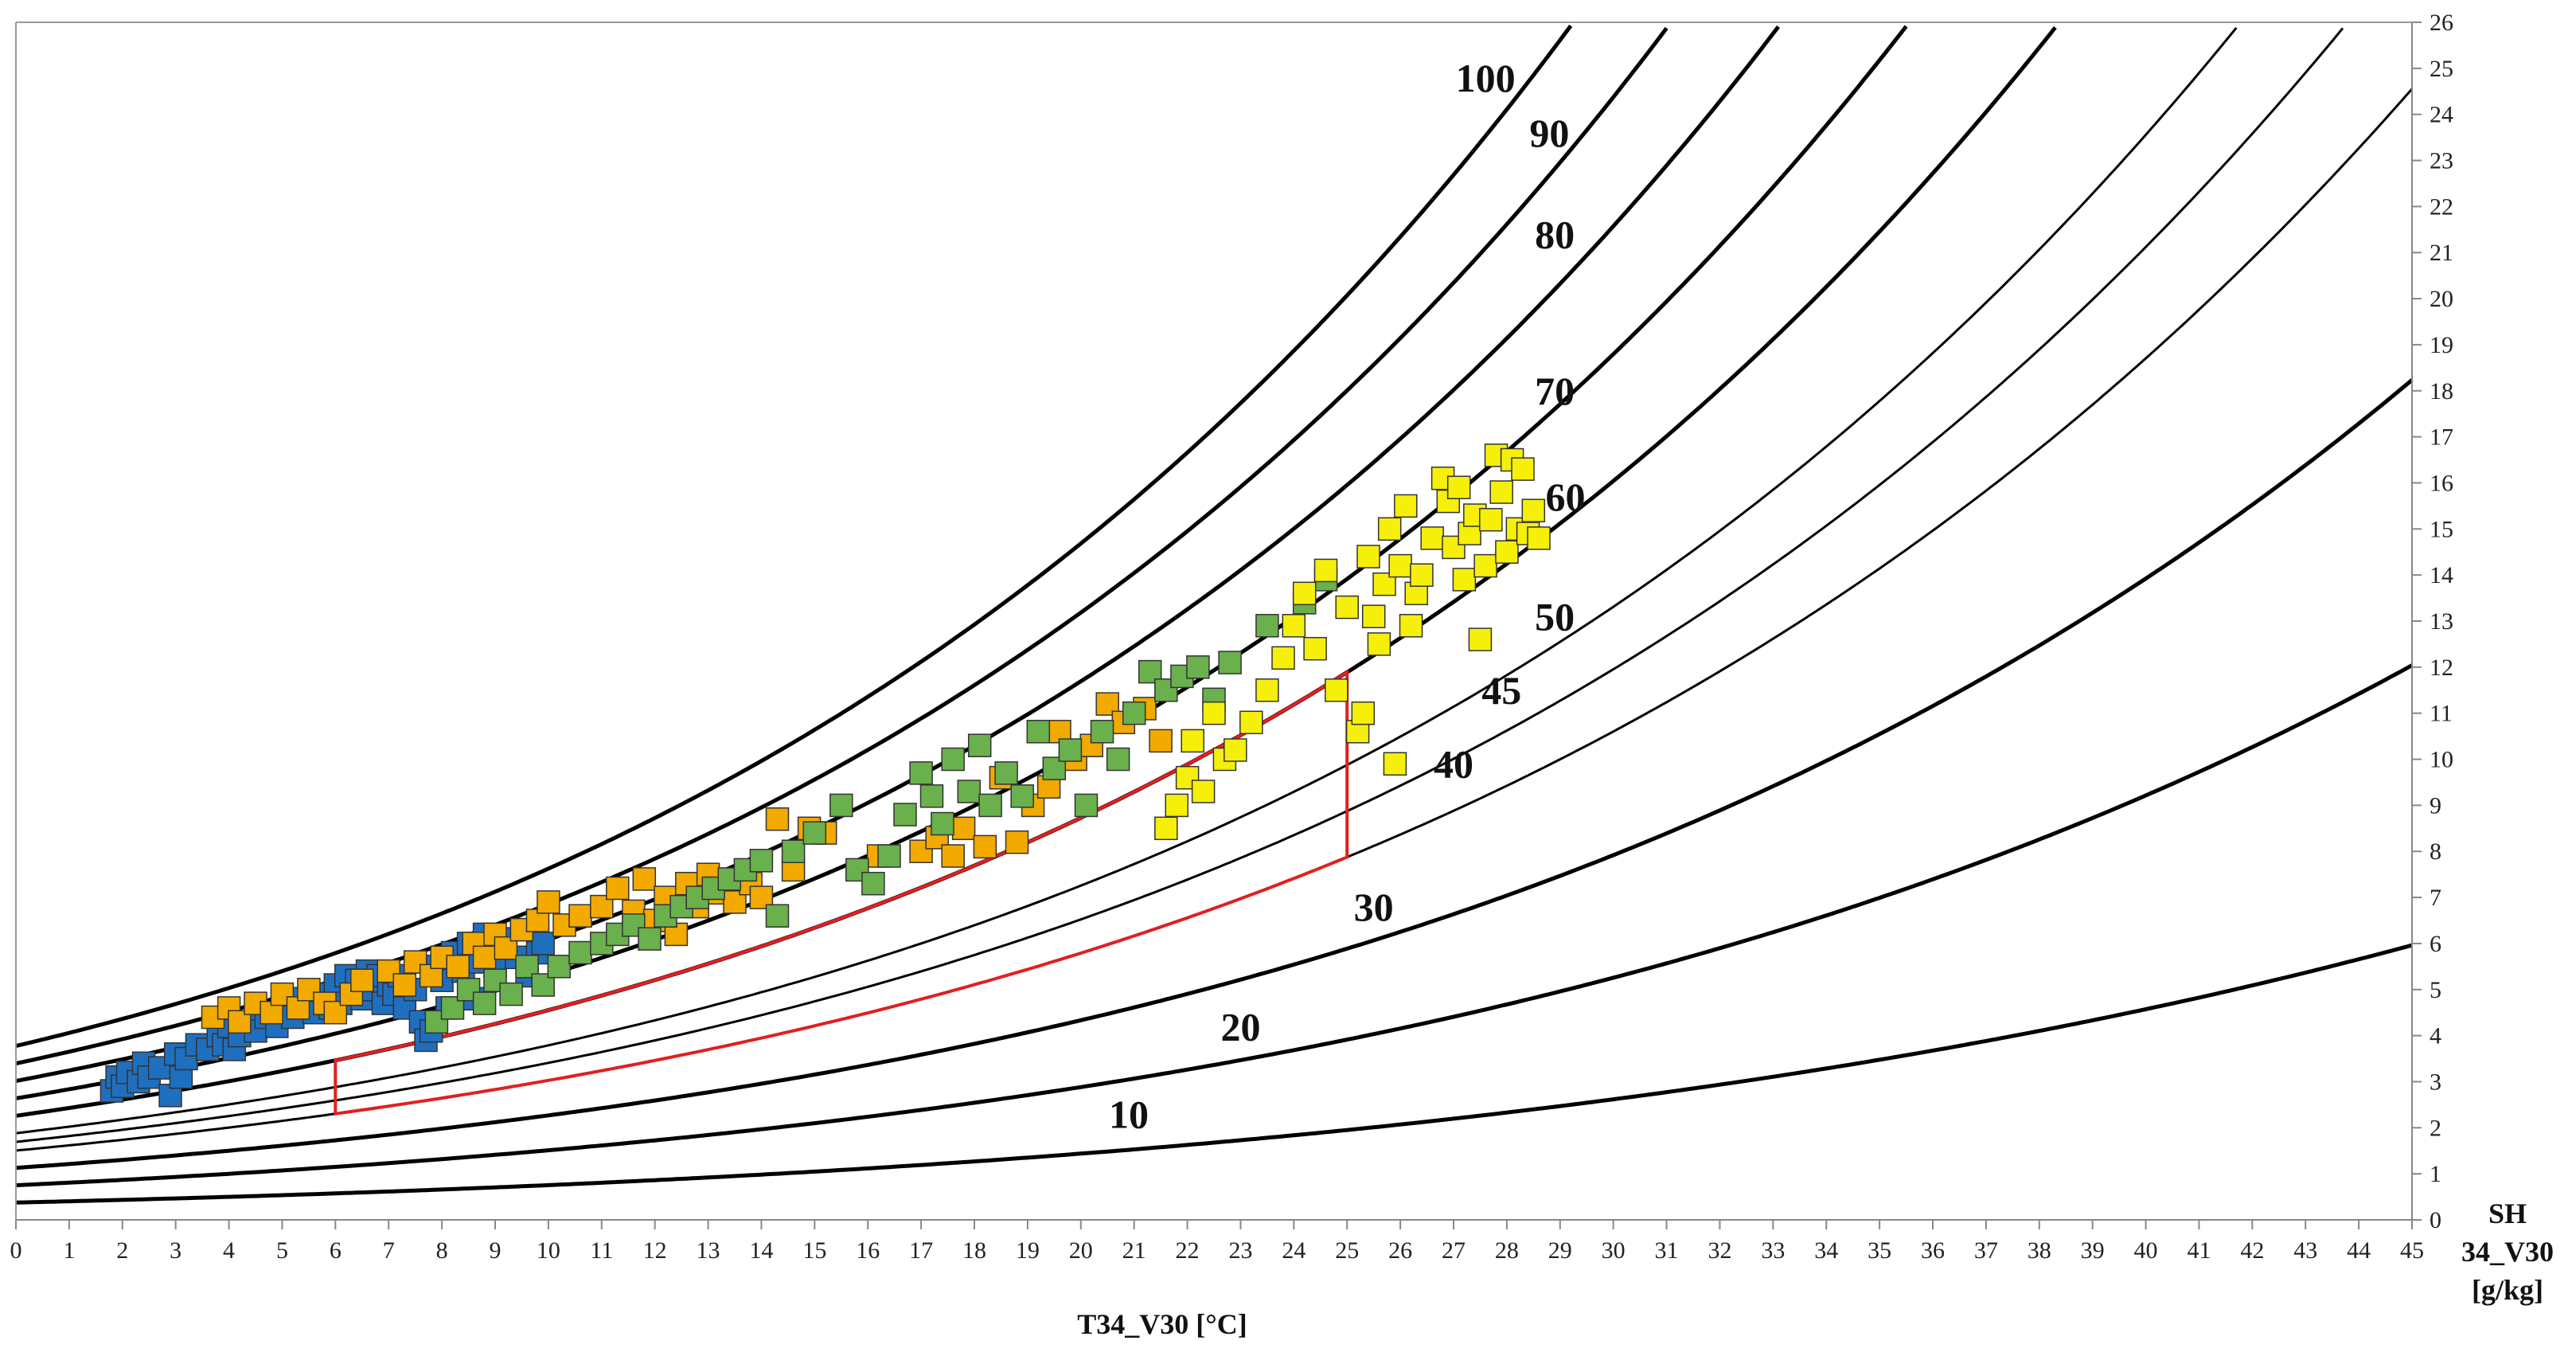  I want to click on comfort-zone, so click(841, 892).